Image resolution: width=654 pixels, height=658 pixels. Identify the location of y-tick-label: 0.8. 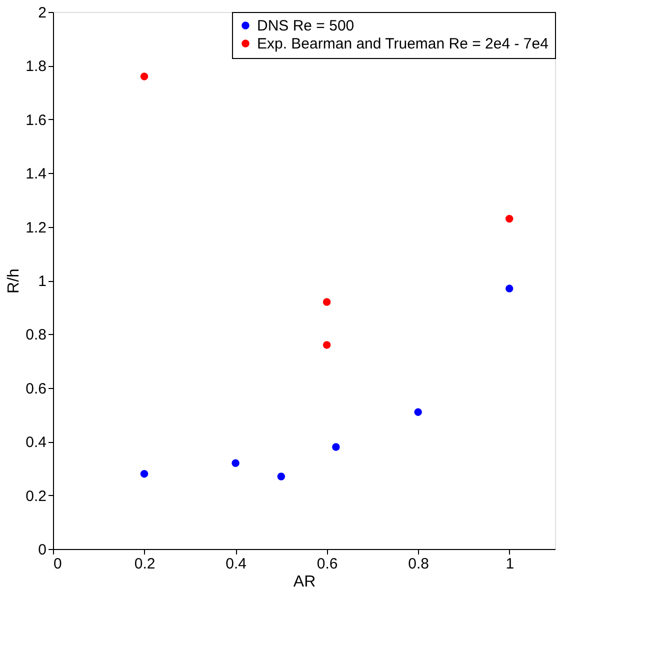
(36, 335).